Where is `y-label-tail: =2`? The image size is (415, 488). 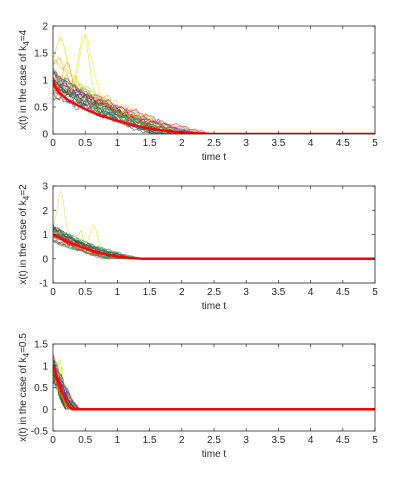 y-label-tail: =2 is located at coordinates (23, 190).